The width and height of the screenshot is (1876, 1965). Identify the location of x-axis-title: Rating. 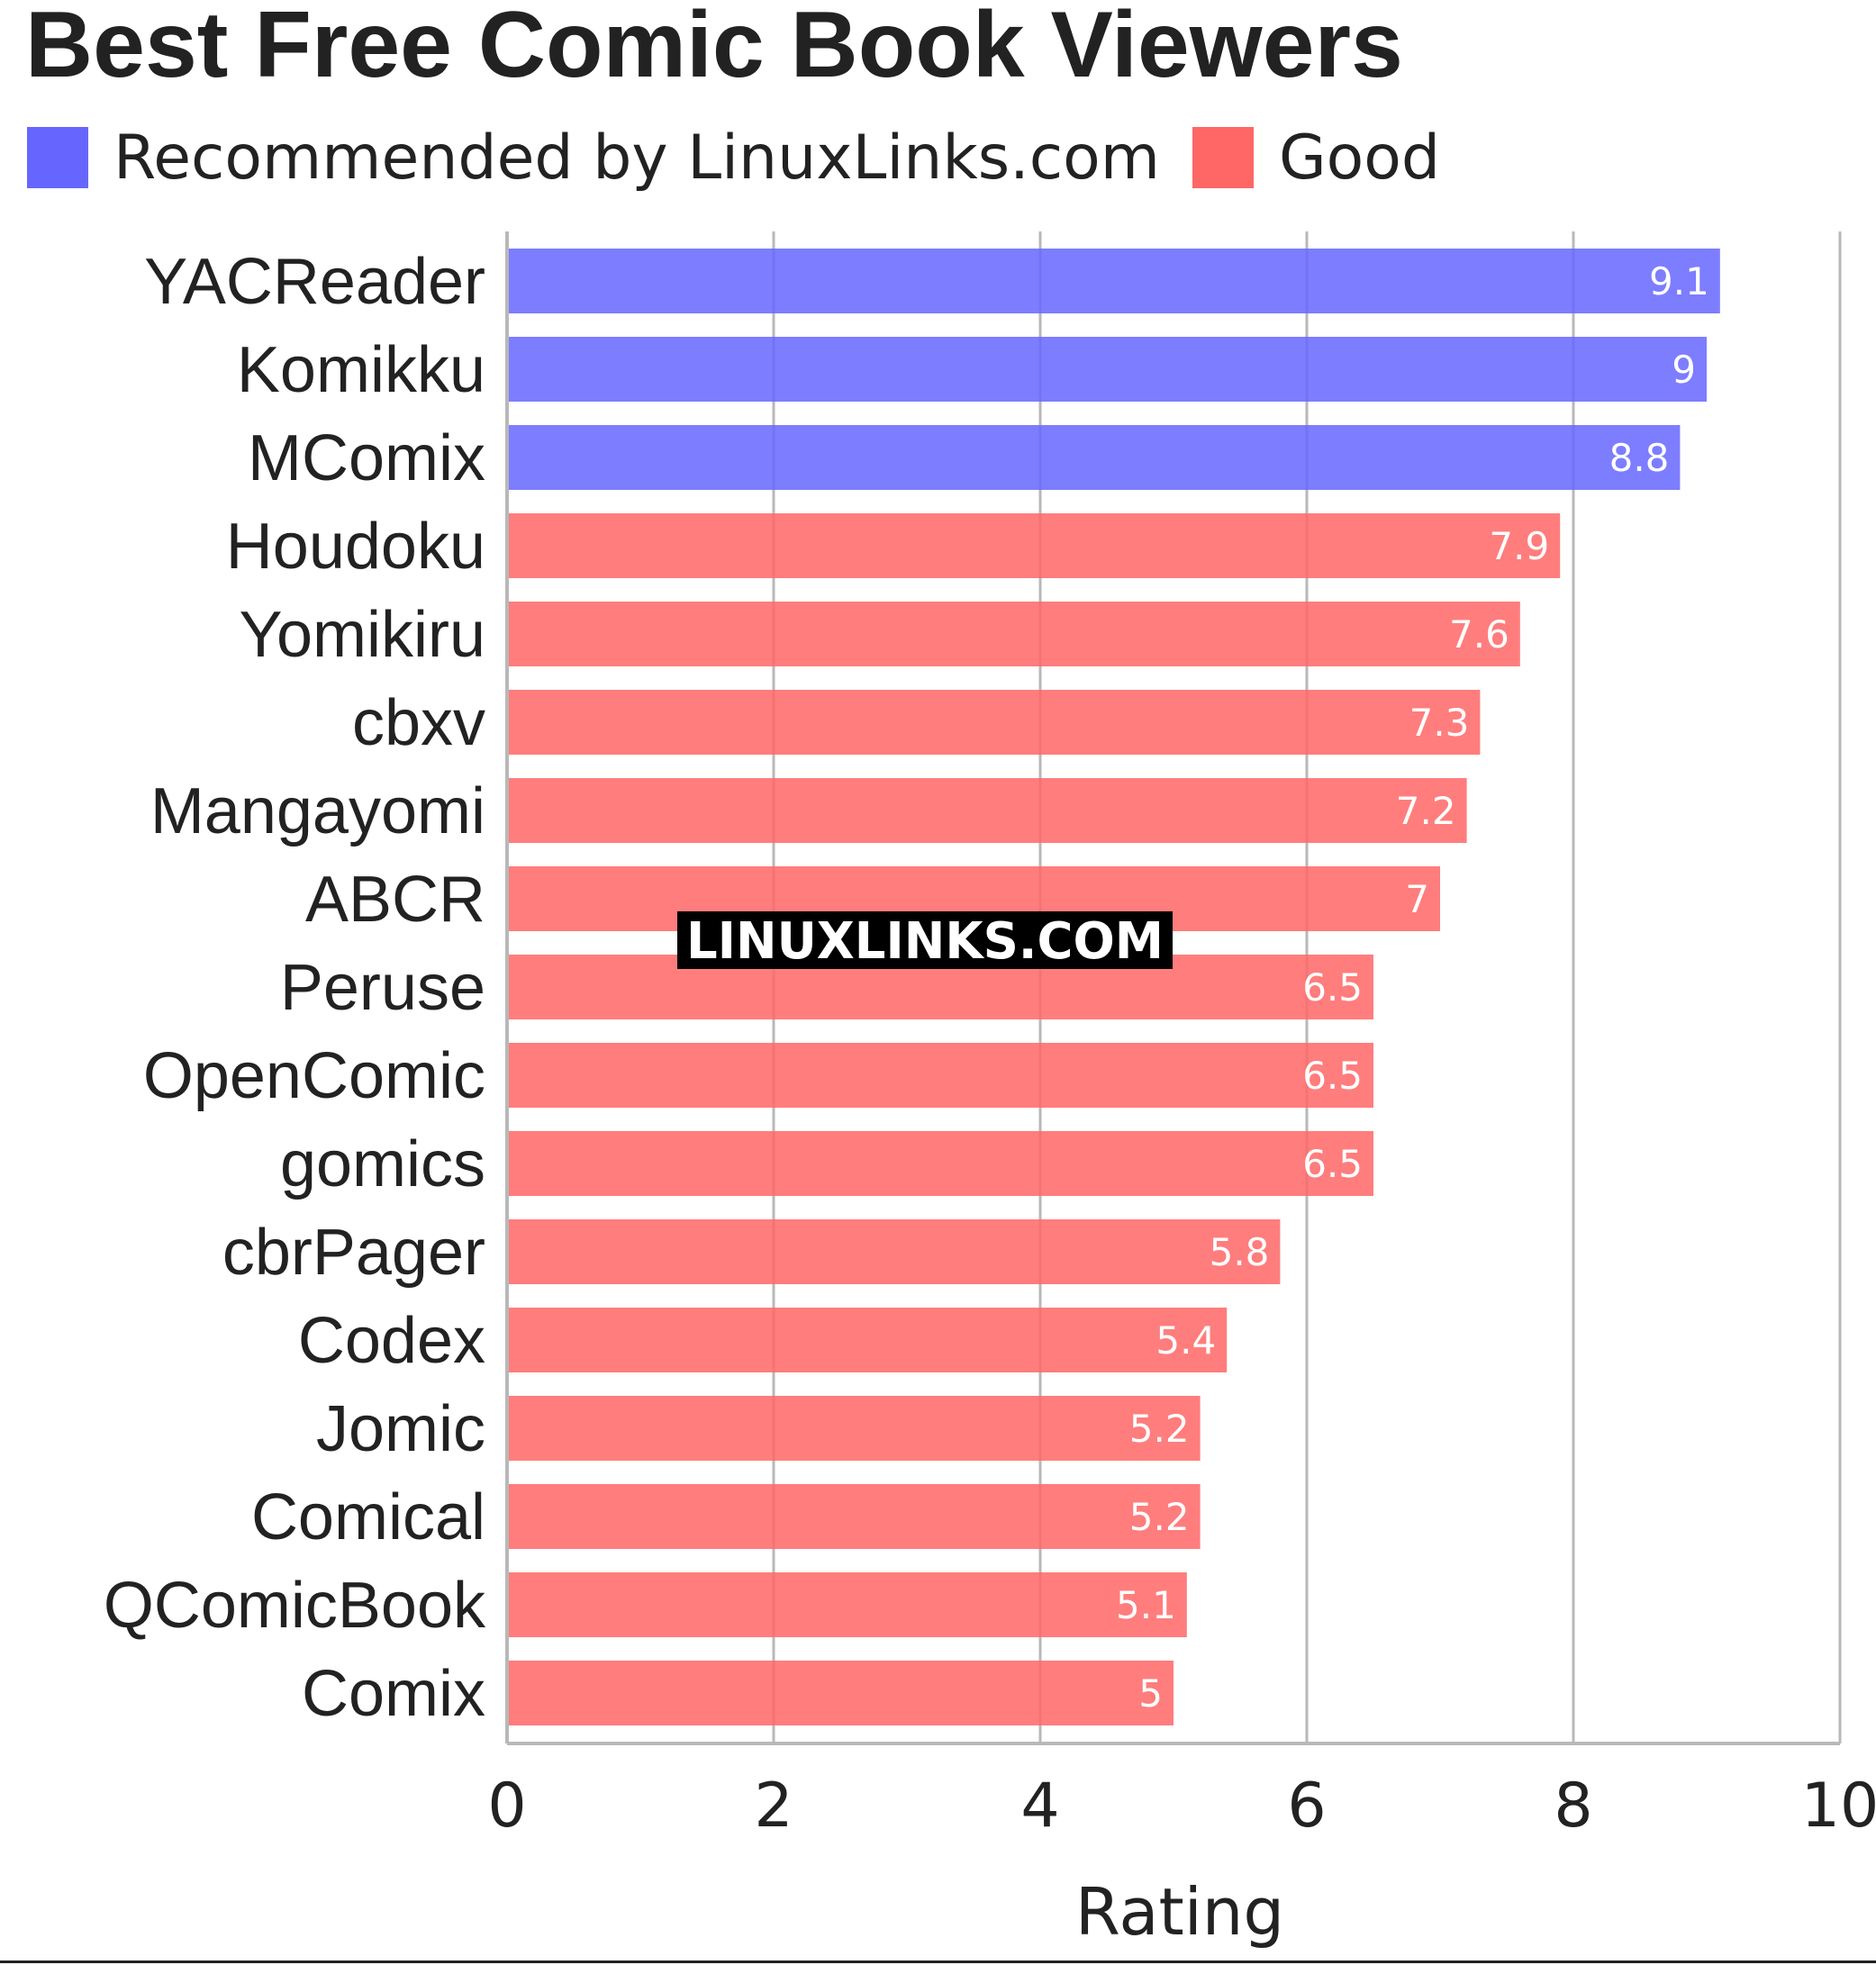
(1179, 1912).